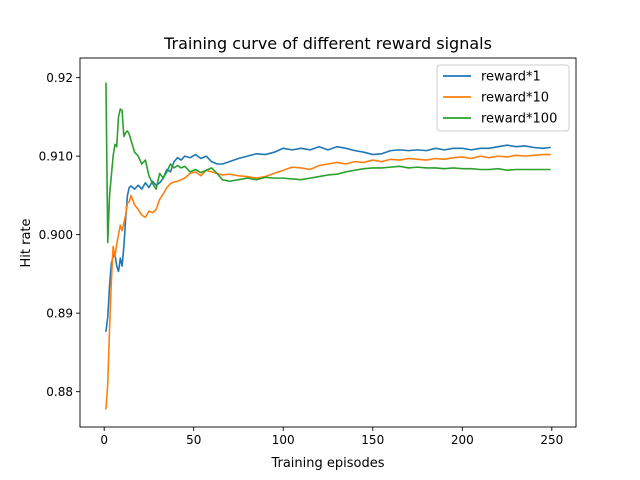  What do you see at coordinates (283, 440) in the screenshot?
I see `x-tick-label: 100` at bounding box center [283, 440].